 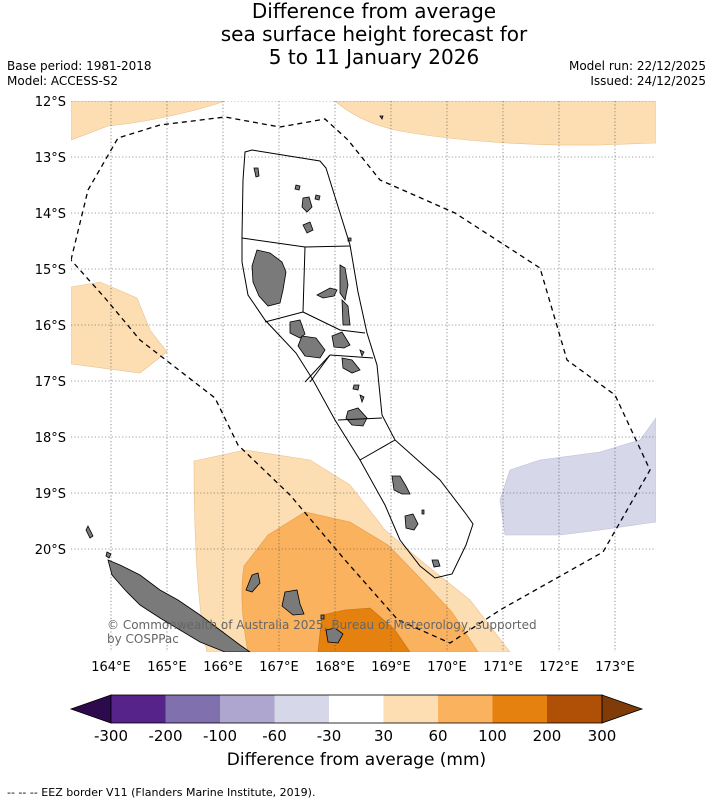 I want to click on anomaly-region-north-west, so click(x=148, y=121).